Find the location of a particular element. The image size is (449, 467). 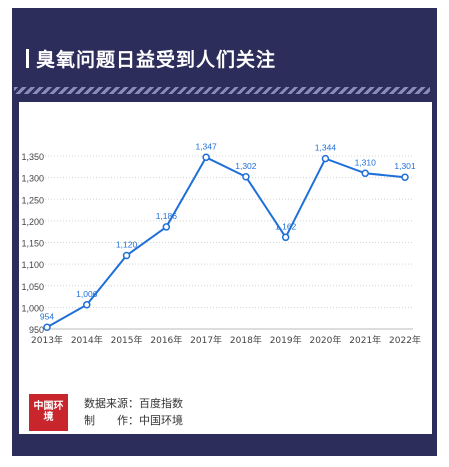

y-tick-label: 1,350 is located at coordinates (32, 157).